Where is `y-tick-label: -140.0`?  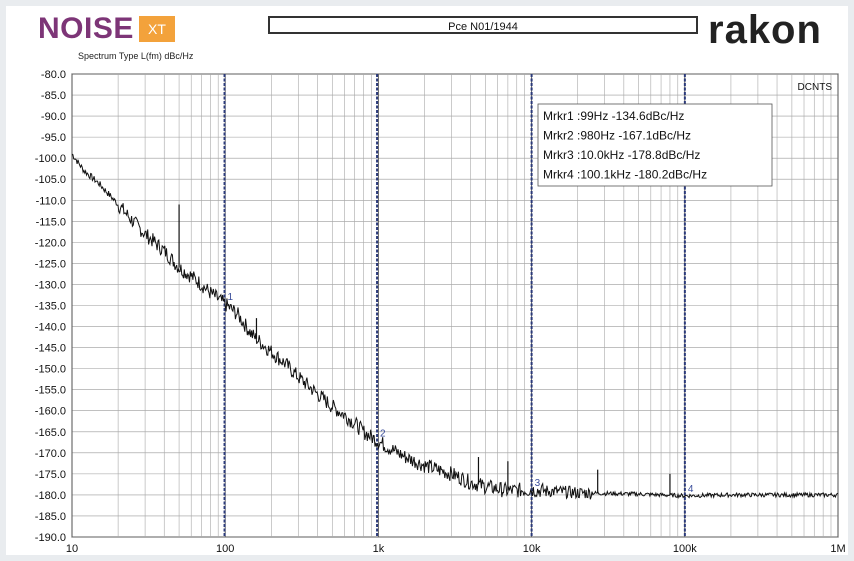 y-tick-label: -140.0 is located at coordinates (50, 328).